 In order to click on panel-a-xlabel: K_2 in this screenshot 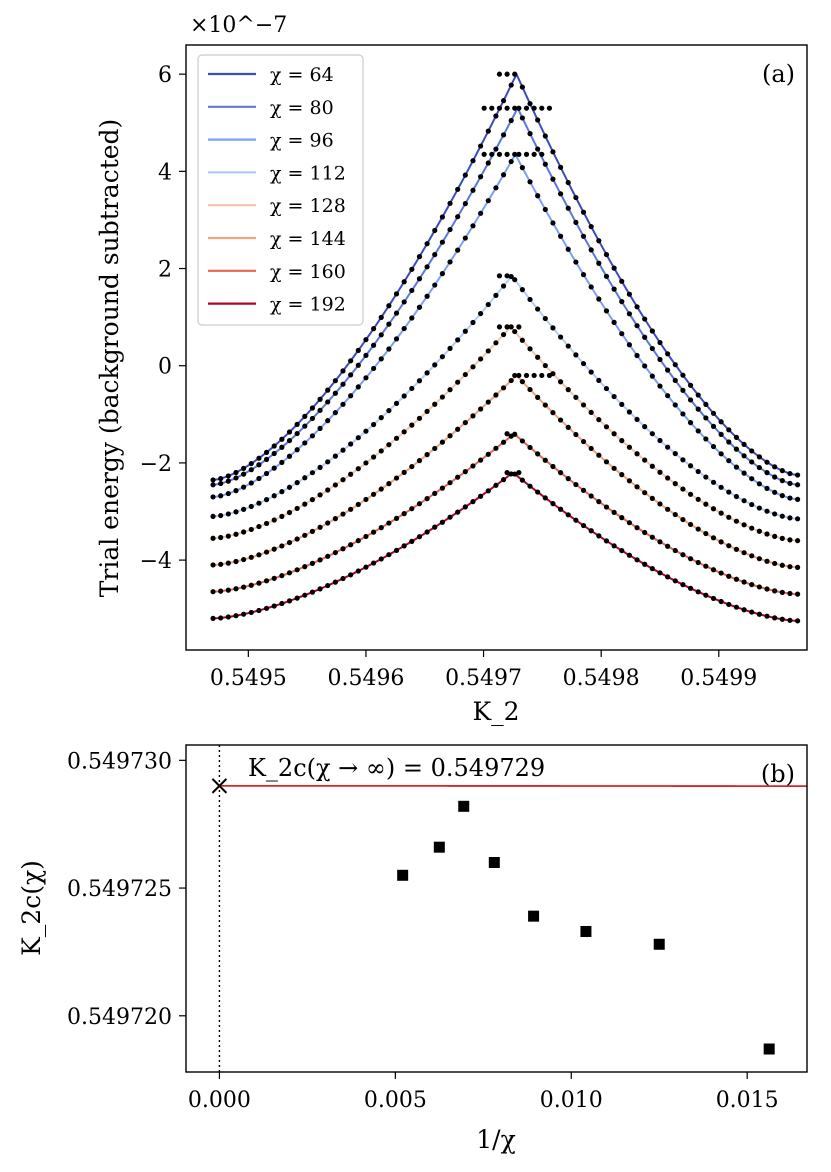, I will do `click(495, 711)`.